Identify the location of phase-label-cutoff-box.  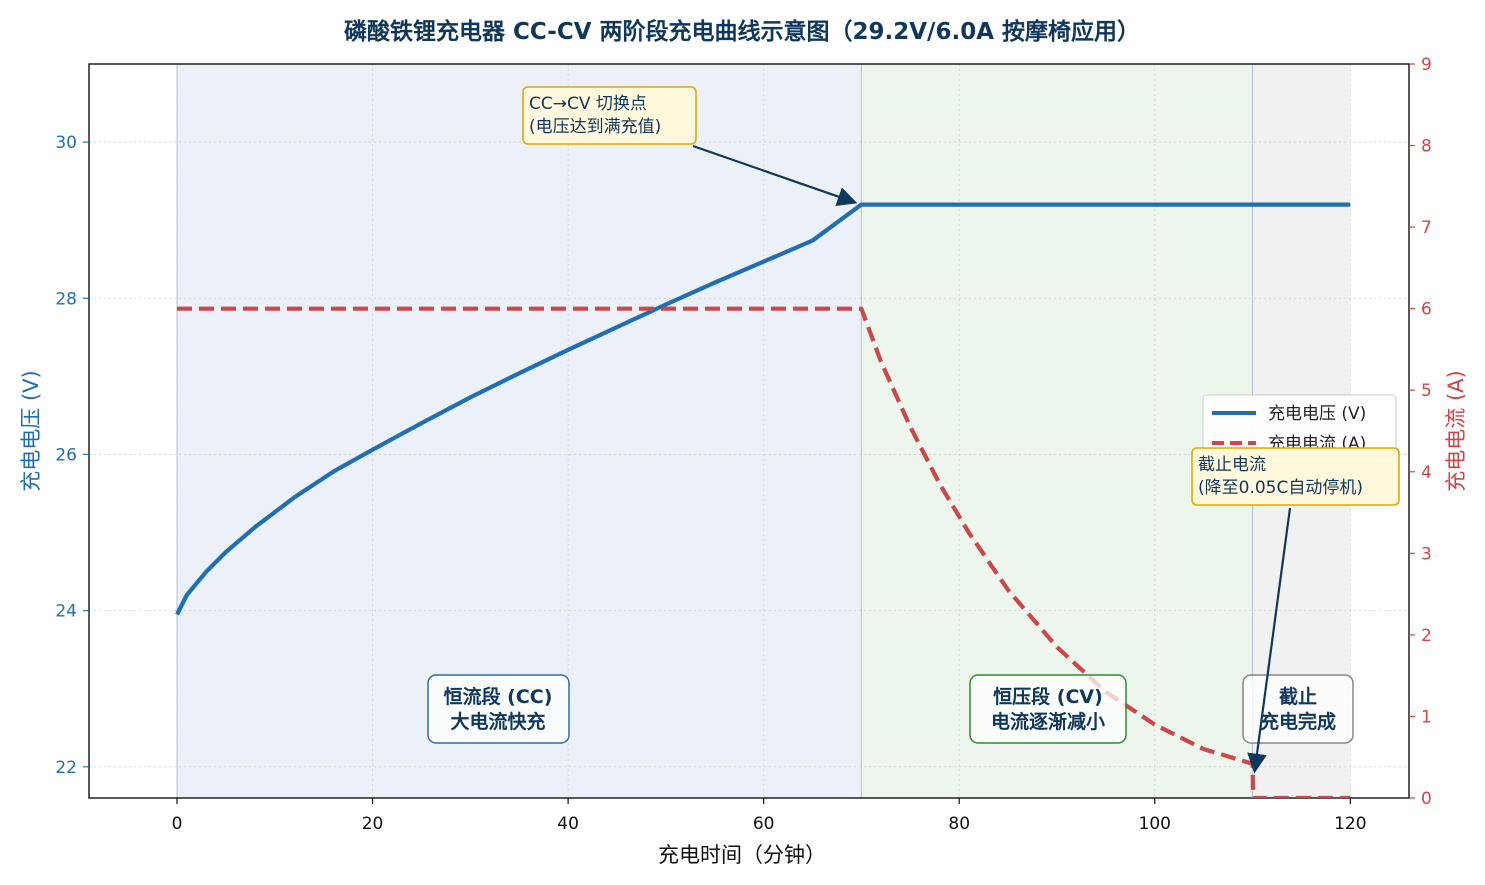
(1298, 709).